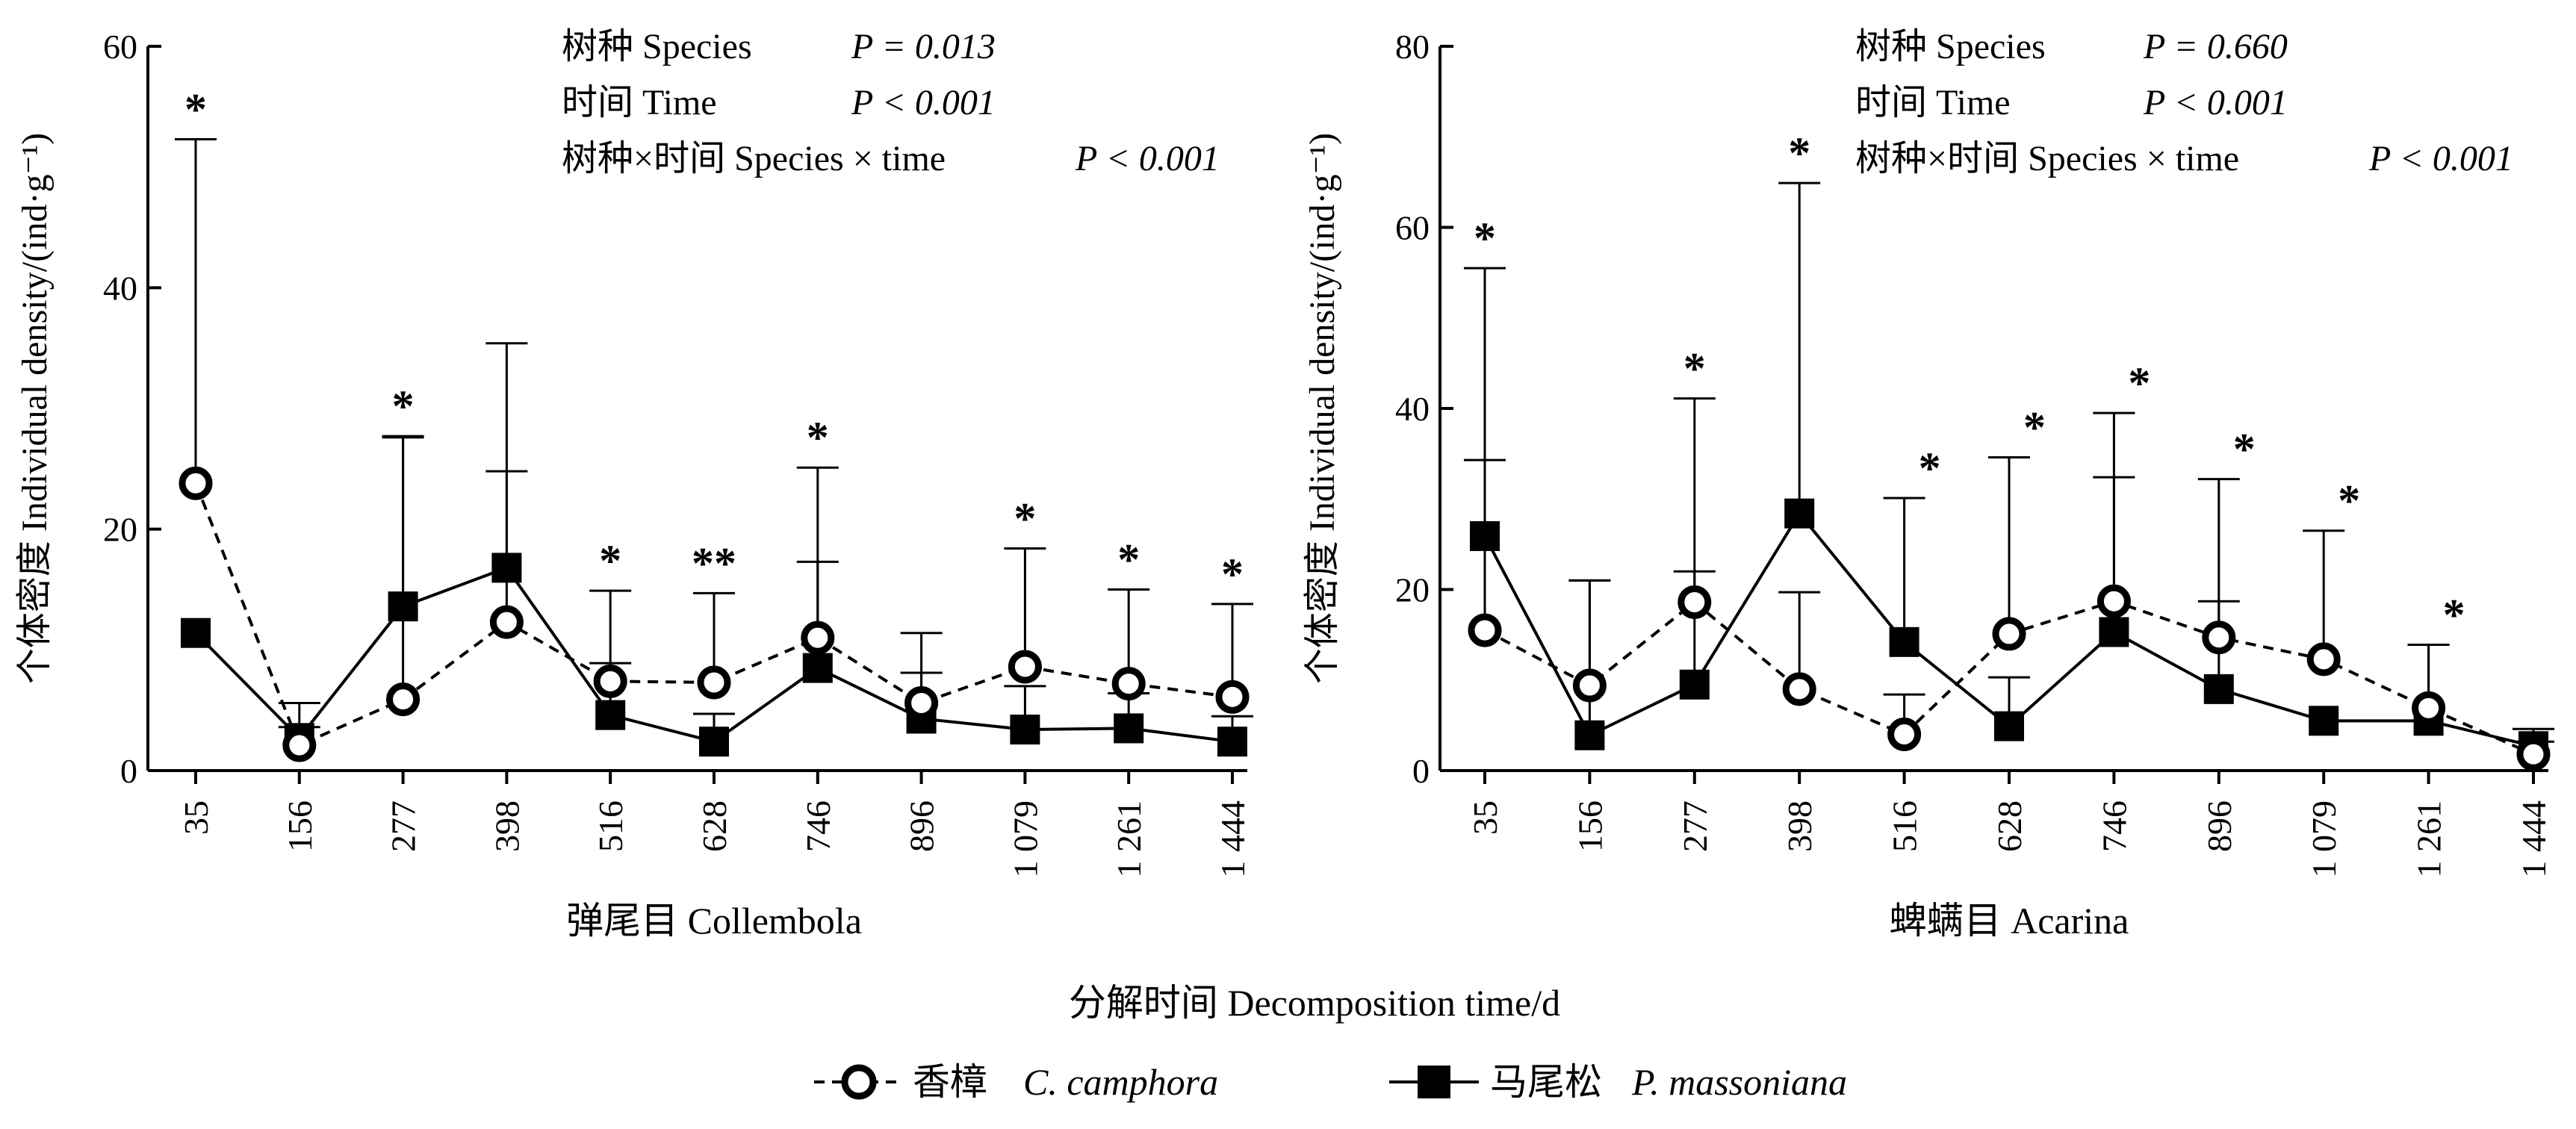 The width and height of the screenshot is (2576, 1129). I want to click on y-tick-label: 60, so click(120, 47).